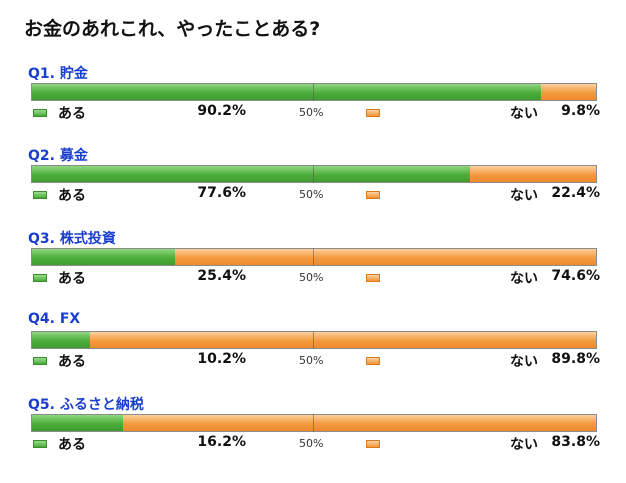  I want to click on question-label: Q3. 株式投資, so click(72, 239).